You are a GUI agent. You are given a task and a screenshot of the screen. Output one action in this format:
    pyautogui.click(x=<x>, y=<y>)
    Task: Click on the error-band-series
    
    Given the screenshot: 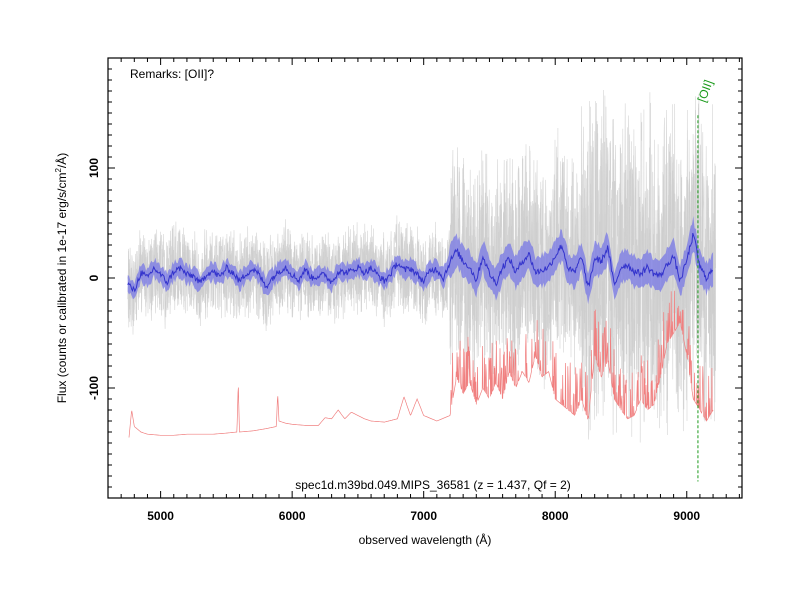 What is the action you would take?
    pyautogui.click(x=420, y=260)
    